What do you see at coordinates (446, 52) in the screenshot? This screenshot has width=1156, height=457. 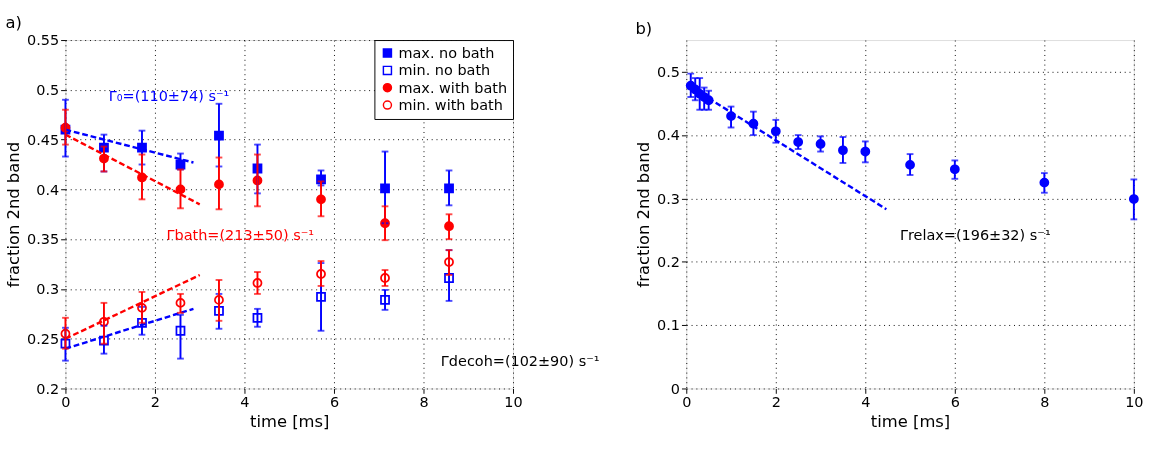 I see `legend-label: max. no bath` at bounding box center [446, 52].